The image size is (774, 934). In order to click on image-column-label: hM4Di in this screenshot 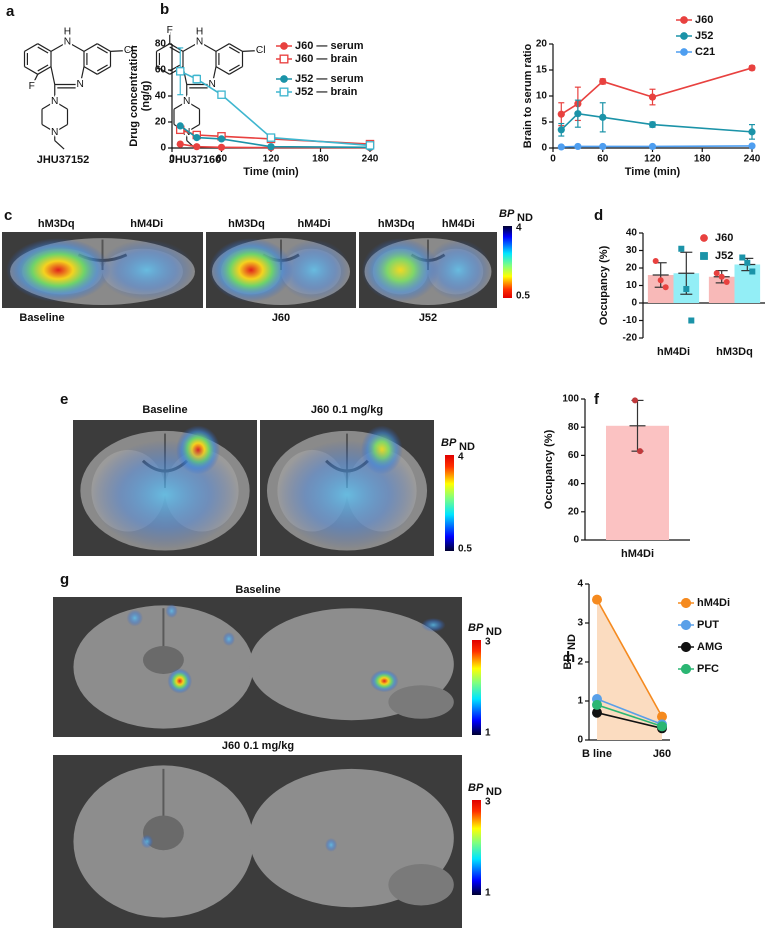, I will do `click(314, 224)`.